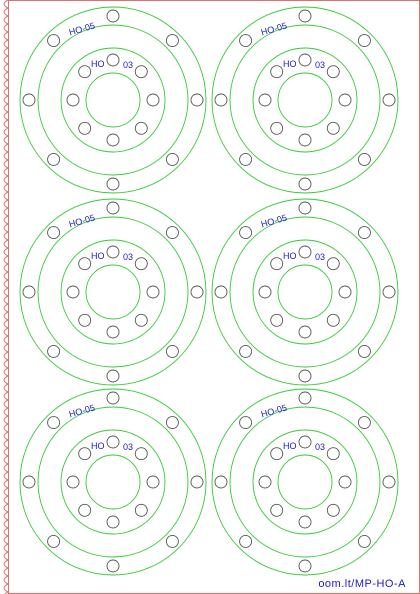 The width and height of the screenshot is (420, 594). I want to click on flange-unit-2: HO-05 HO 03, so click(305, 100).